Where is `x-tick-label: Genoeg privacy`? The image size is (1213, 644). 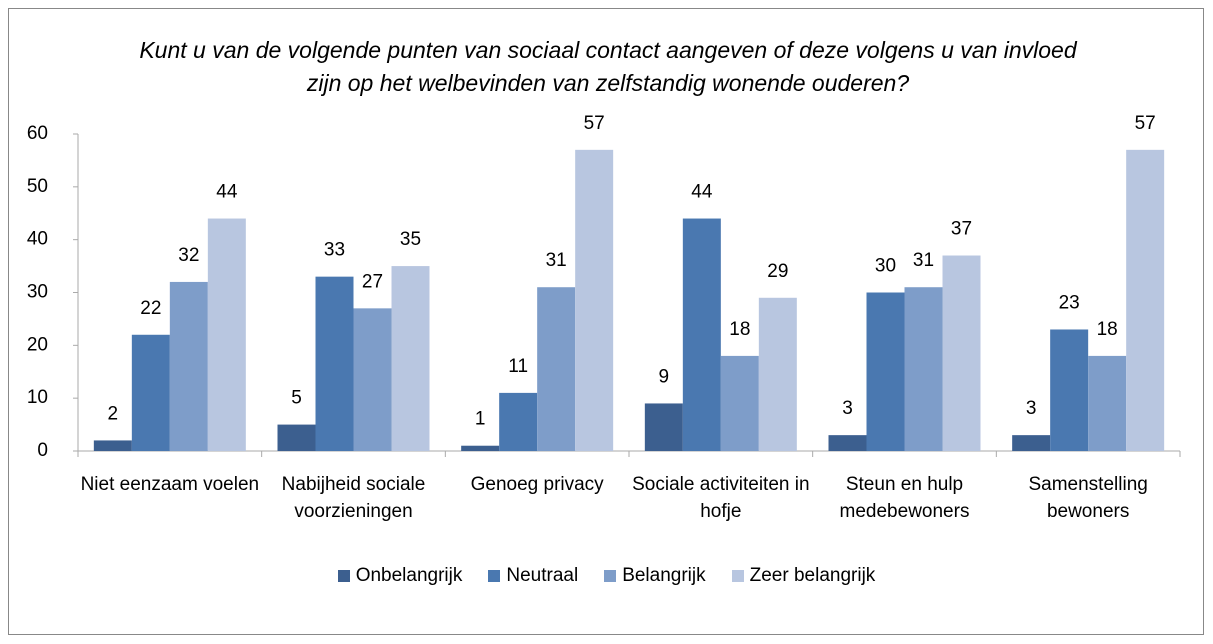 x-tick-label: Genoeg privacy is located at coordinates (537, 484).